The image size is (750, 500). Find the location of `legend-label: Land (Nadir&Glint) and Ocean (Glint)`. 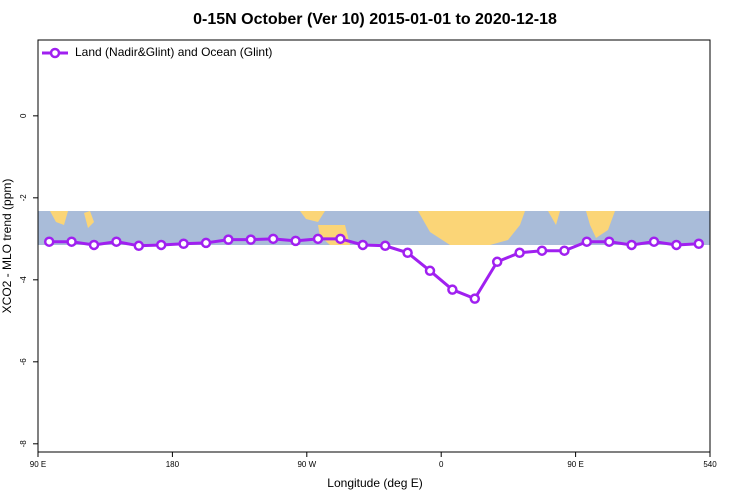

legend-label: Land (Nadir&Glint) and Ocean (Glint) is located at coordinates (173, 52).